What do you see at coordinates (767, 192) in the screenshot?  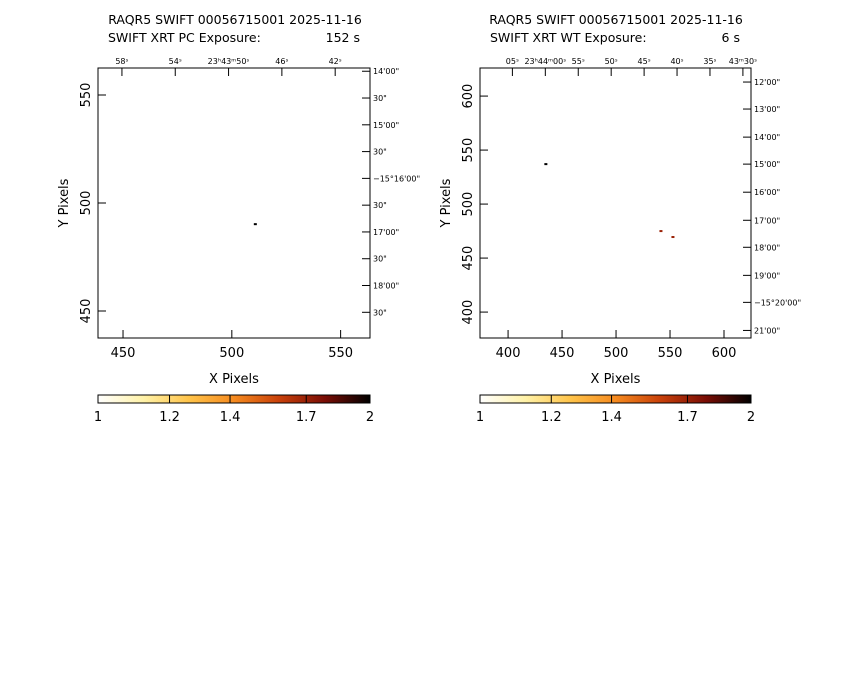 I see `dec-tick-label: 16'00"` at bounding box center [767, 192].